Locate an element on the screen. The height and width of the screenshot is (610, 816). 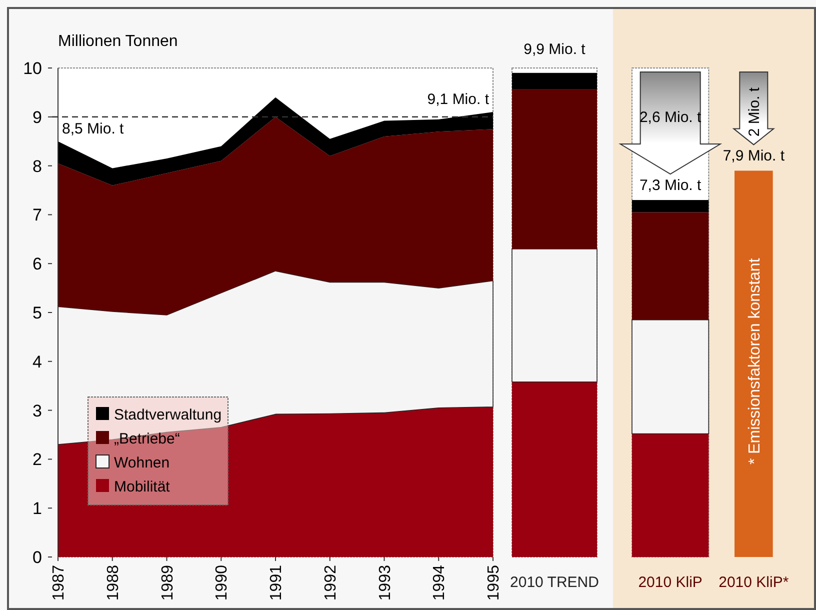
x-tick-label: 1995 is located at coordinates (494, 582).